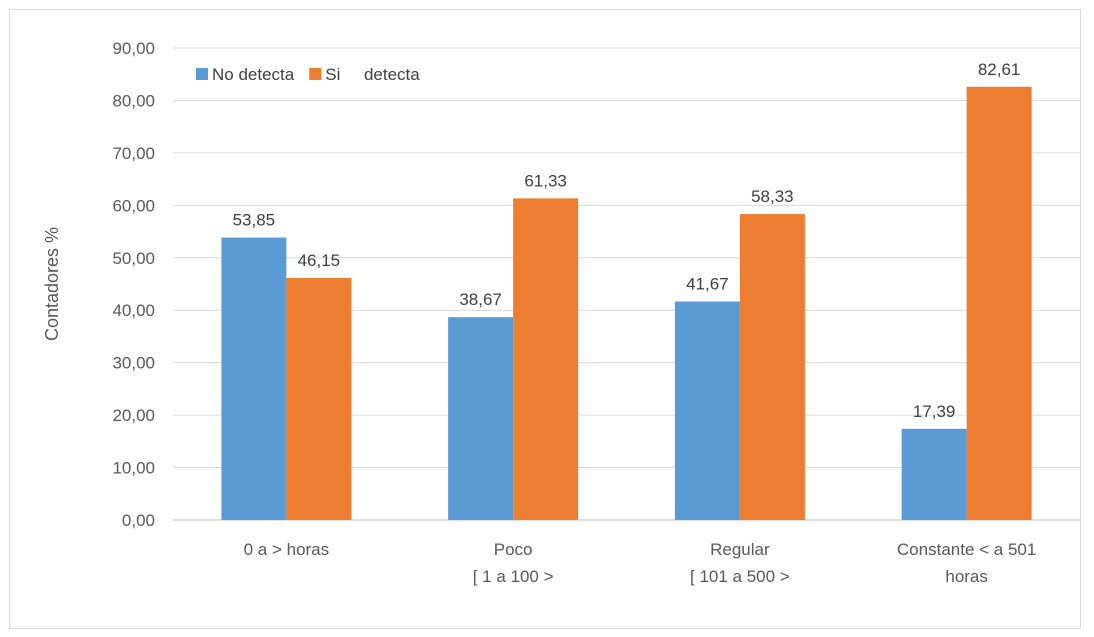  I want to click on data-label: 53,85, so click(254, 220).